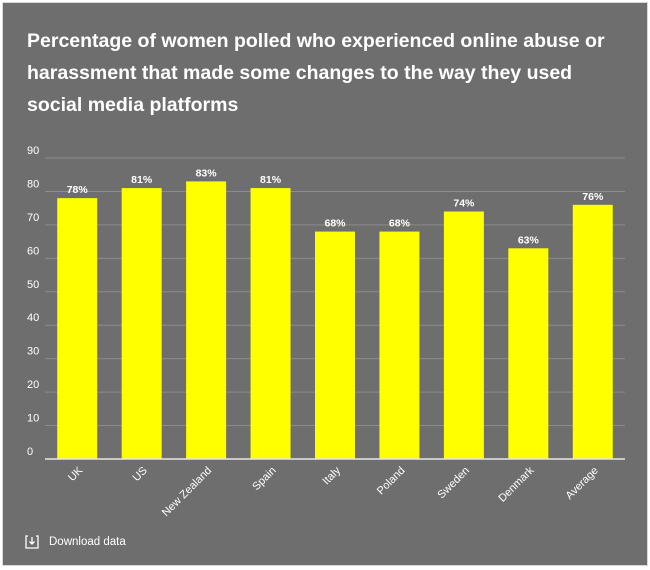  What do you see at coordinates (464, 204) in the screenshot?
I see `data-label: 74%` at bounding box center [464, 204].